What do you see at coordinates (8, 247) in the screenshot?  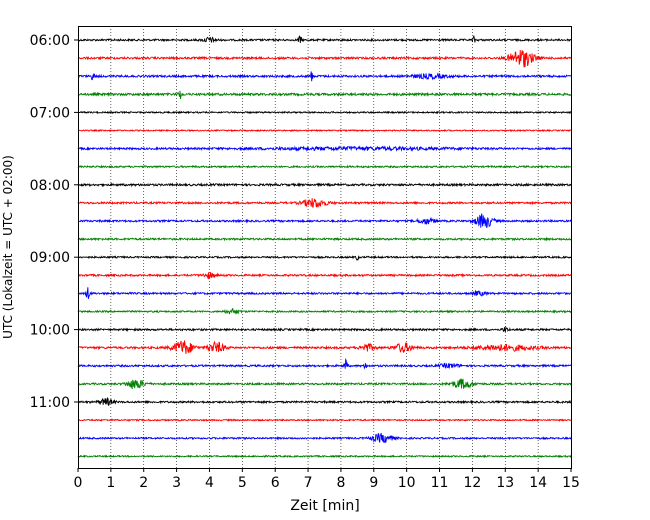 I see `y-axis-label: UTC (Lokalzeit = UTC + 02:00)` at bounding box center [8, 247].